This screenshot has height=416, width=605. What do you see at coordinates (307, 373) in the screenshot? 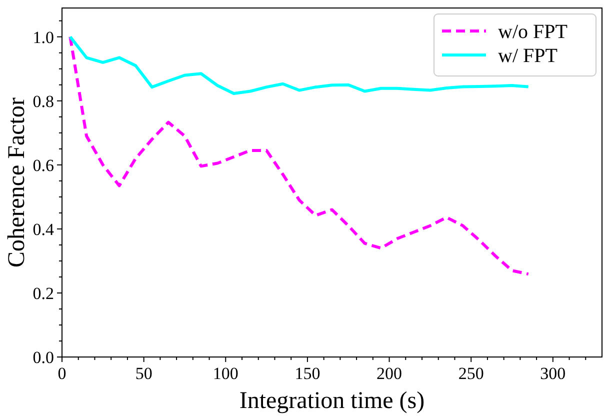
I see `x-tick-label: 150` at bounding box center [307, 373].